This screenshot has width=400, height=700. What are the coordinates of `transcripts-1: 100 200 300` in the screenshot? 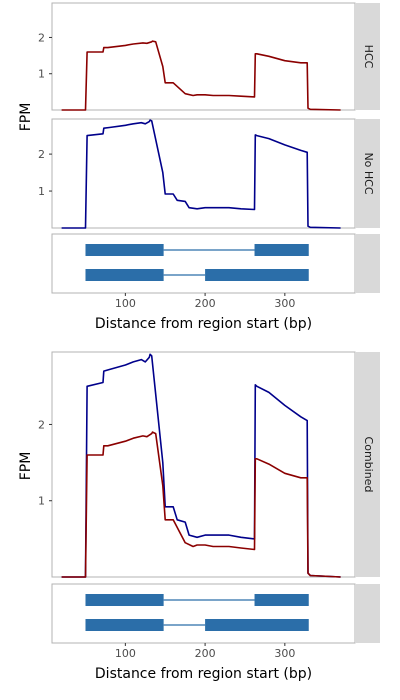 It's located at (215, 271).